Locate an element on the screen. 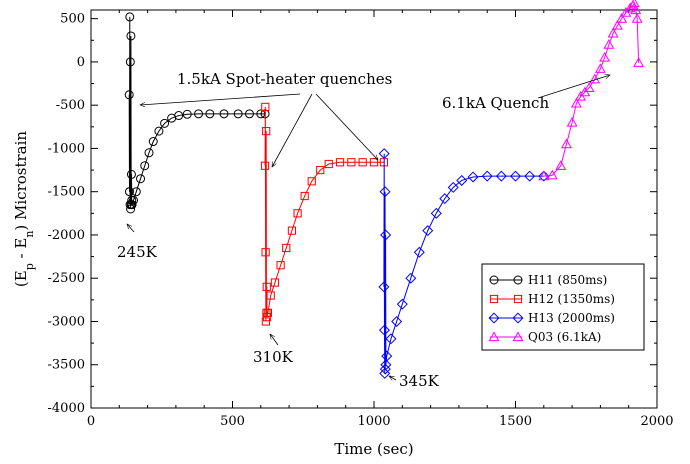  annotation-spot-heater: 1.5kA Spot-heater quenches is located at coordinates (266, 118).